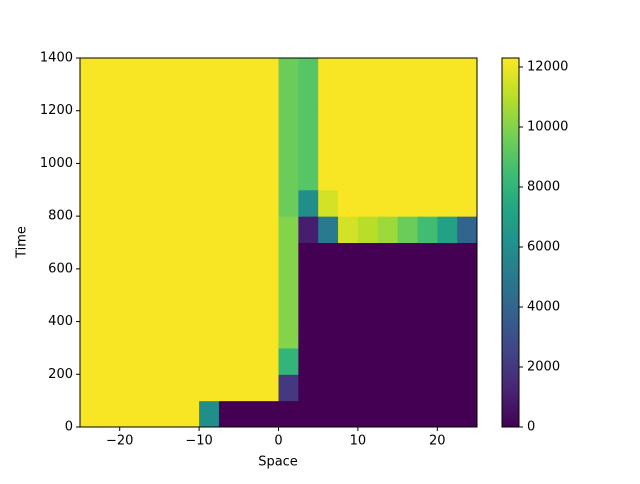  I want to click on colorbar-tick-label: 12000, so click(547, 67).